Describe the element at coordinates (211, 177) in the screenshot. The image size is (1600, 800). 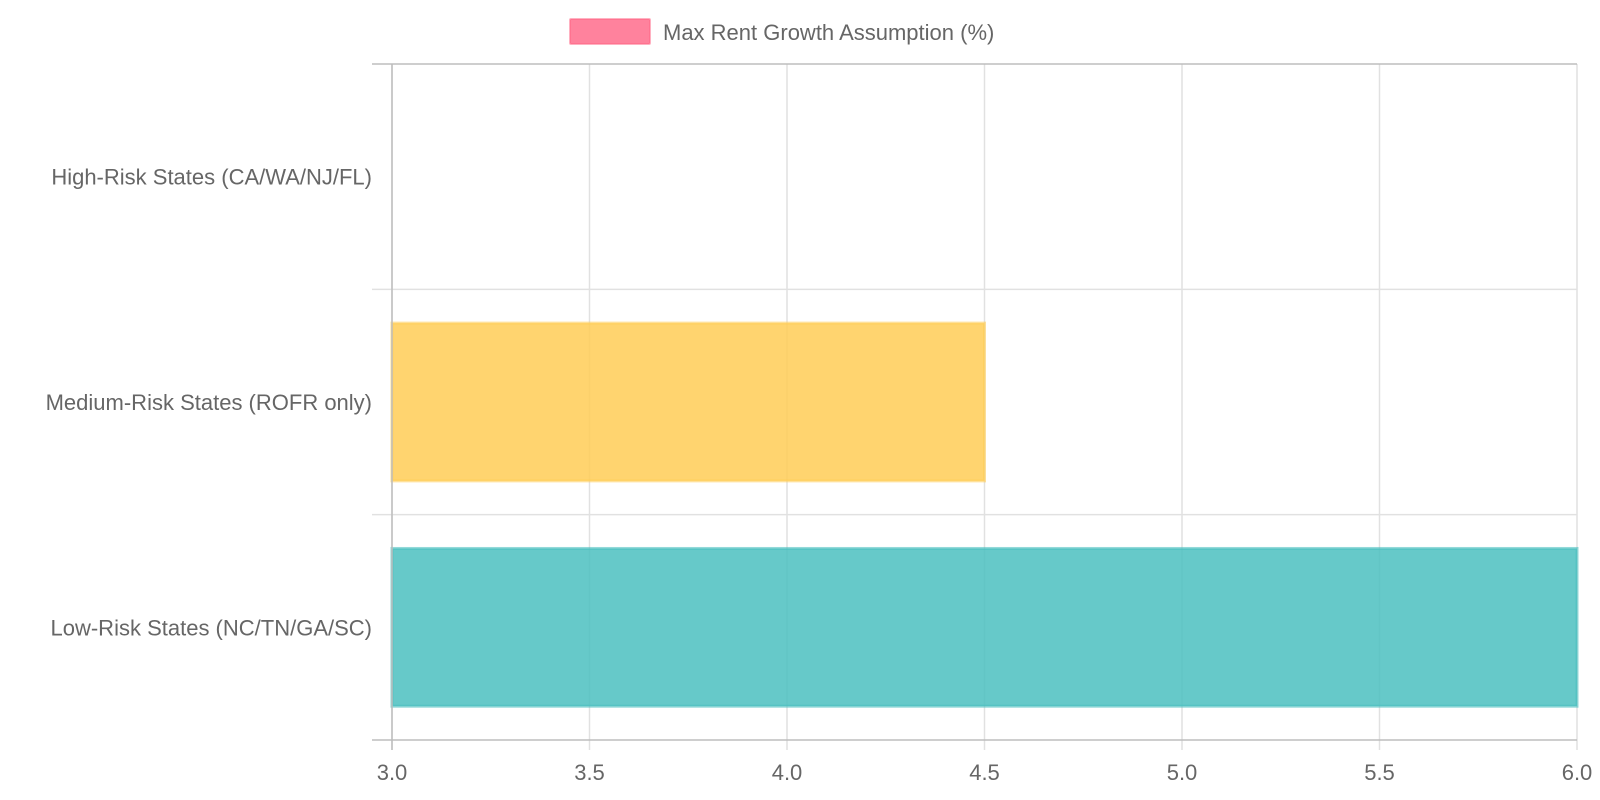
I see `category-label: High-Risk States (CA/WA/NJ/FL)` at that location.